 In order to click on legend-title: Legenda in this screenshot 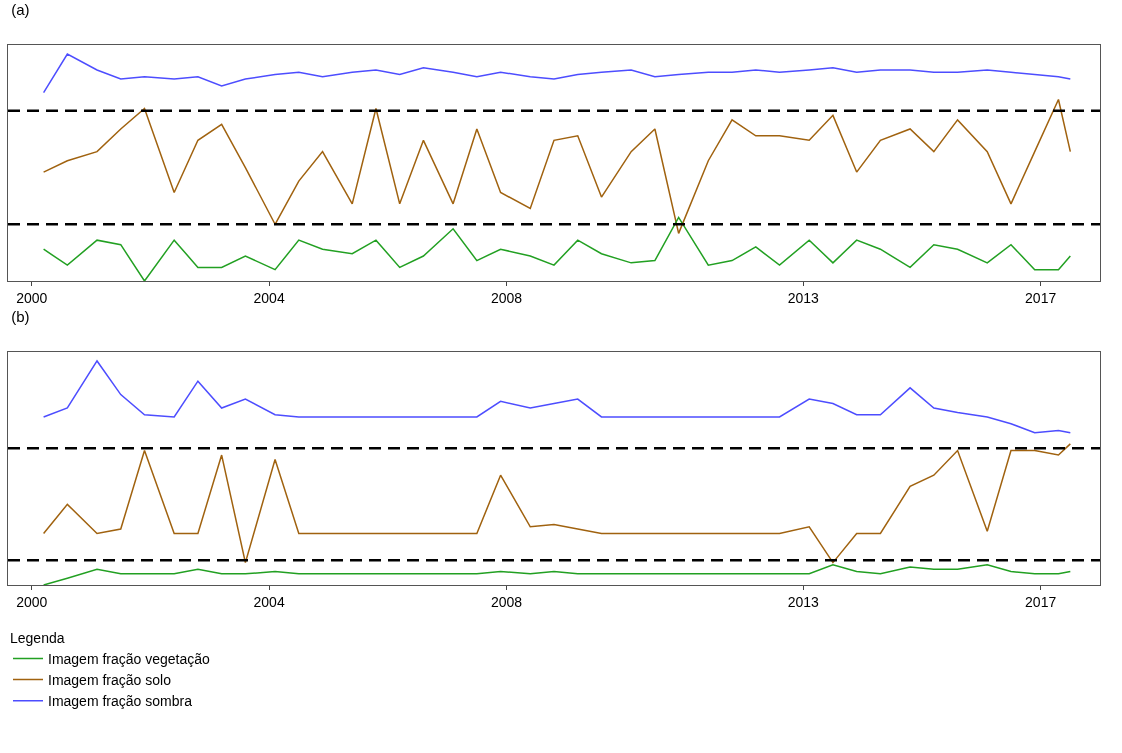, I will do `click(37, 637)`.